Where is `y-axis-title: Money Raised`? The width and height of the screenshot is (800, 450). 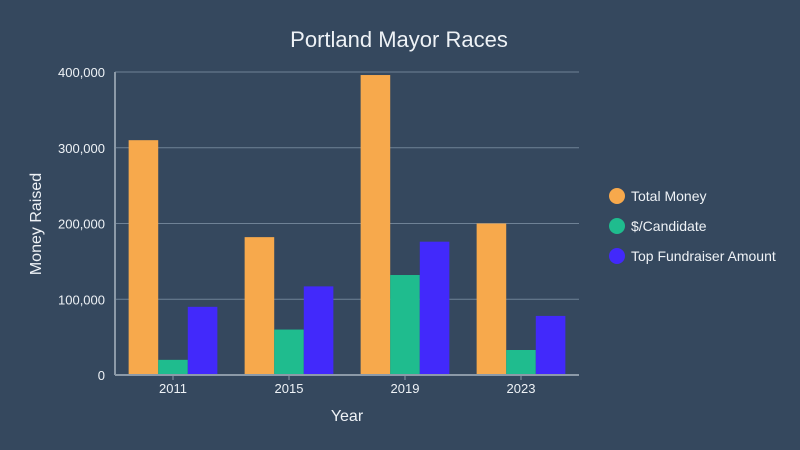 y-axis-title: Money Raised is located at coordinates (36, 224).